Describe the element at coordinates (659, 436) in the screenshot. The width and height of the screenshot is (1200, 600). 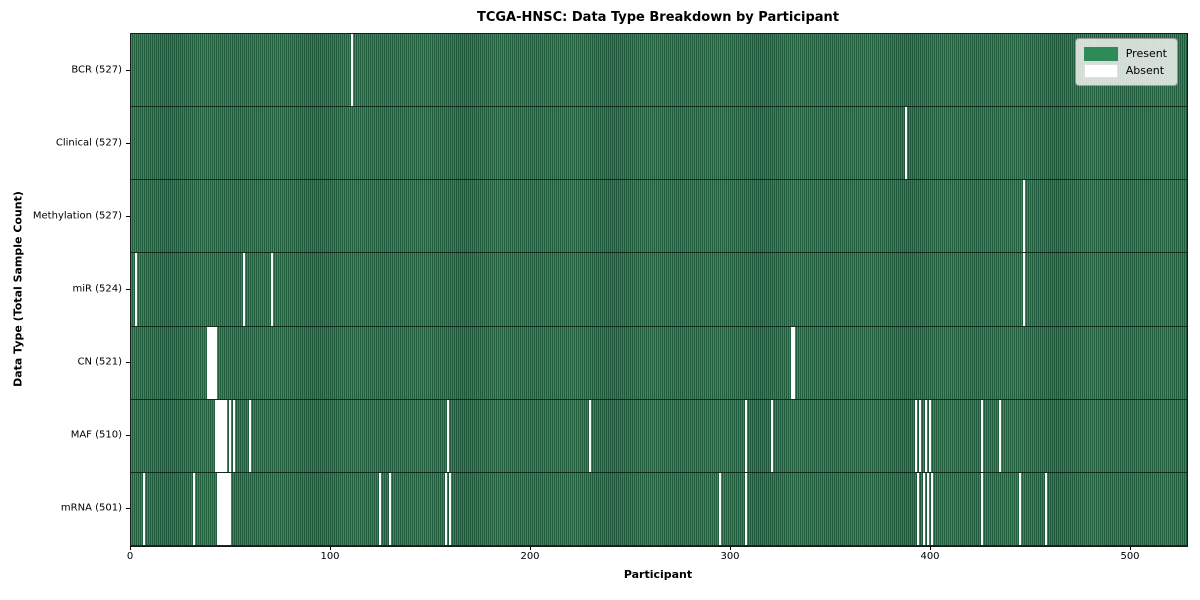
I see `data-type-row-MAF` at that location.